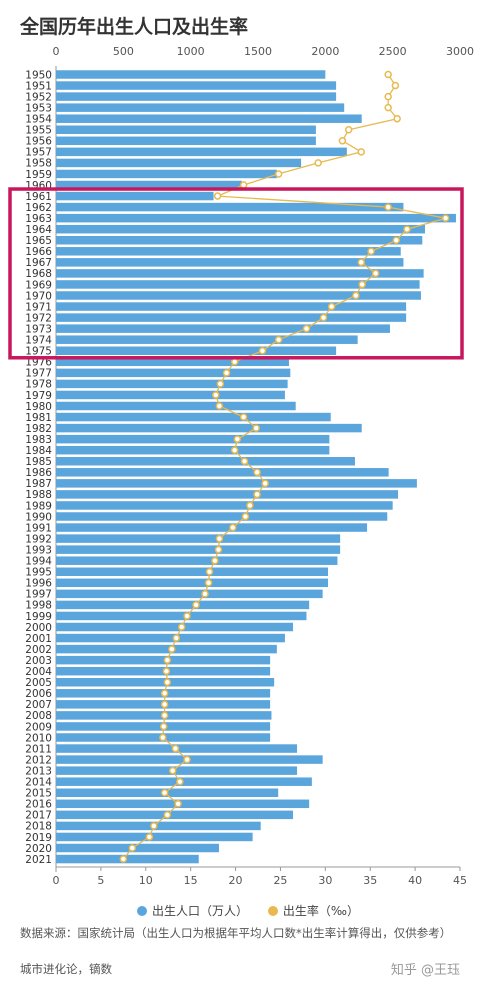  I want to click on year-label: 2009, so click(38, 727).